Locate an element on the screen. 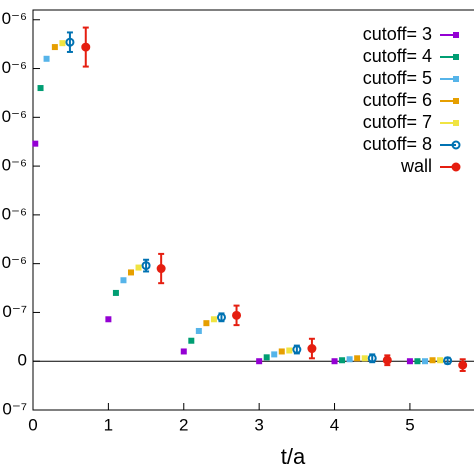 This screenshot has width=474, height=474. x-tick-label: 5 is located at coordinates (409, 424).